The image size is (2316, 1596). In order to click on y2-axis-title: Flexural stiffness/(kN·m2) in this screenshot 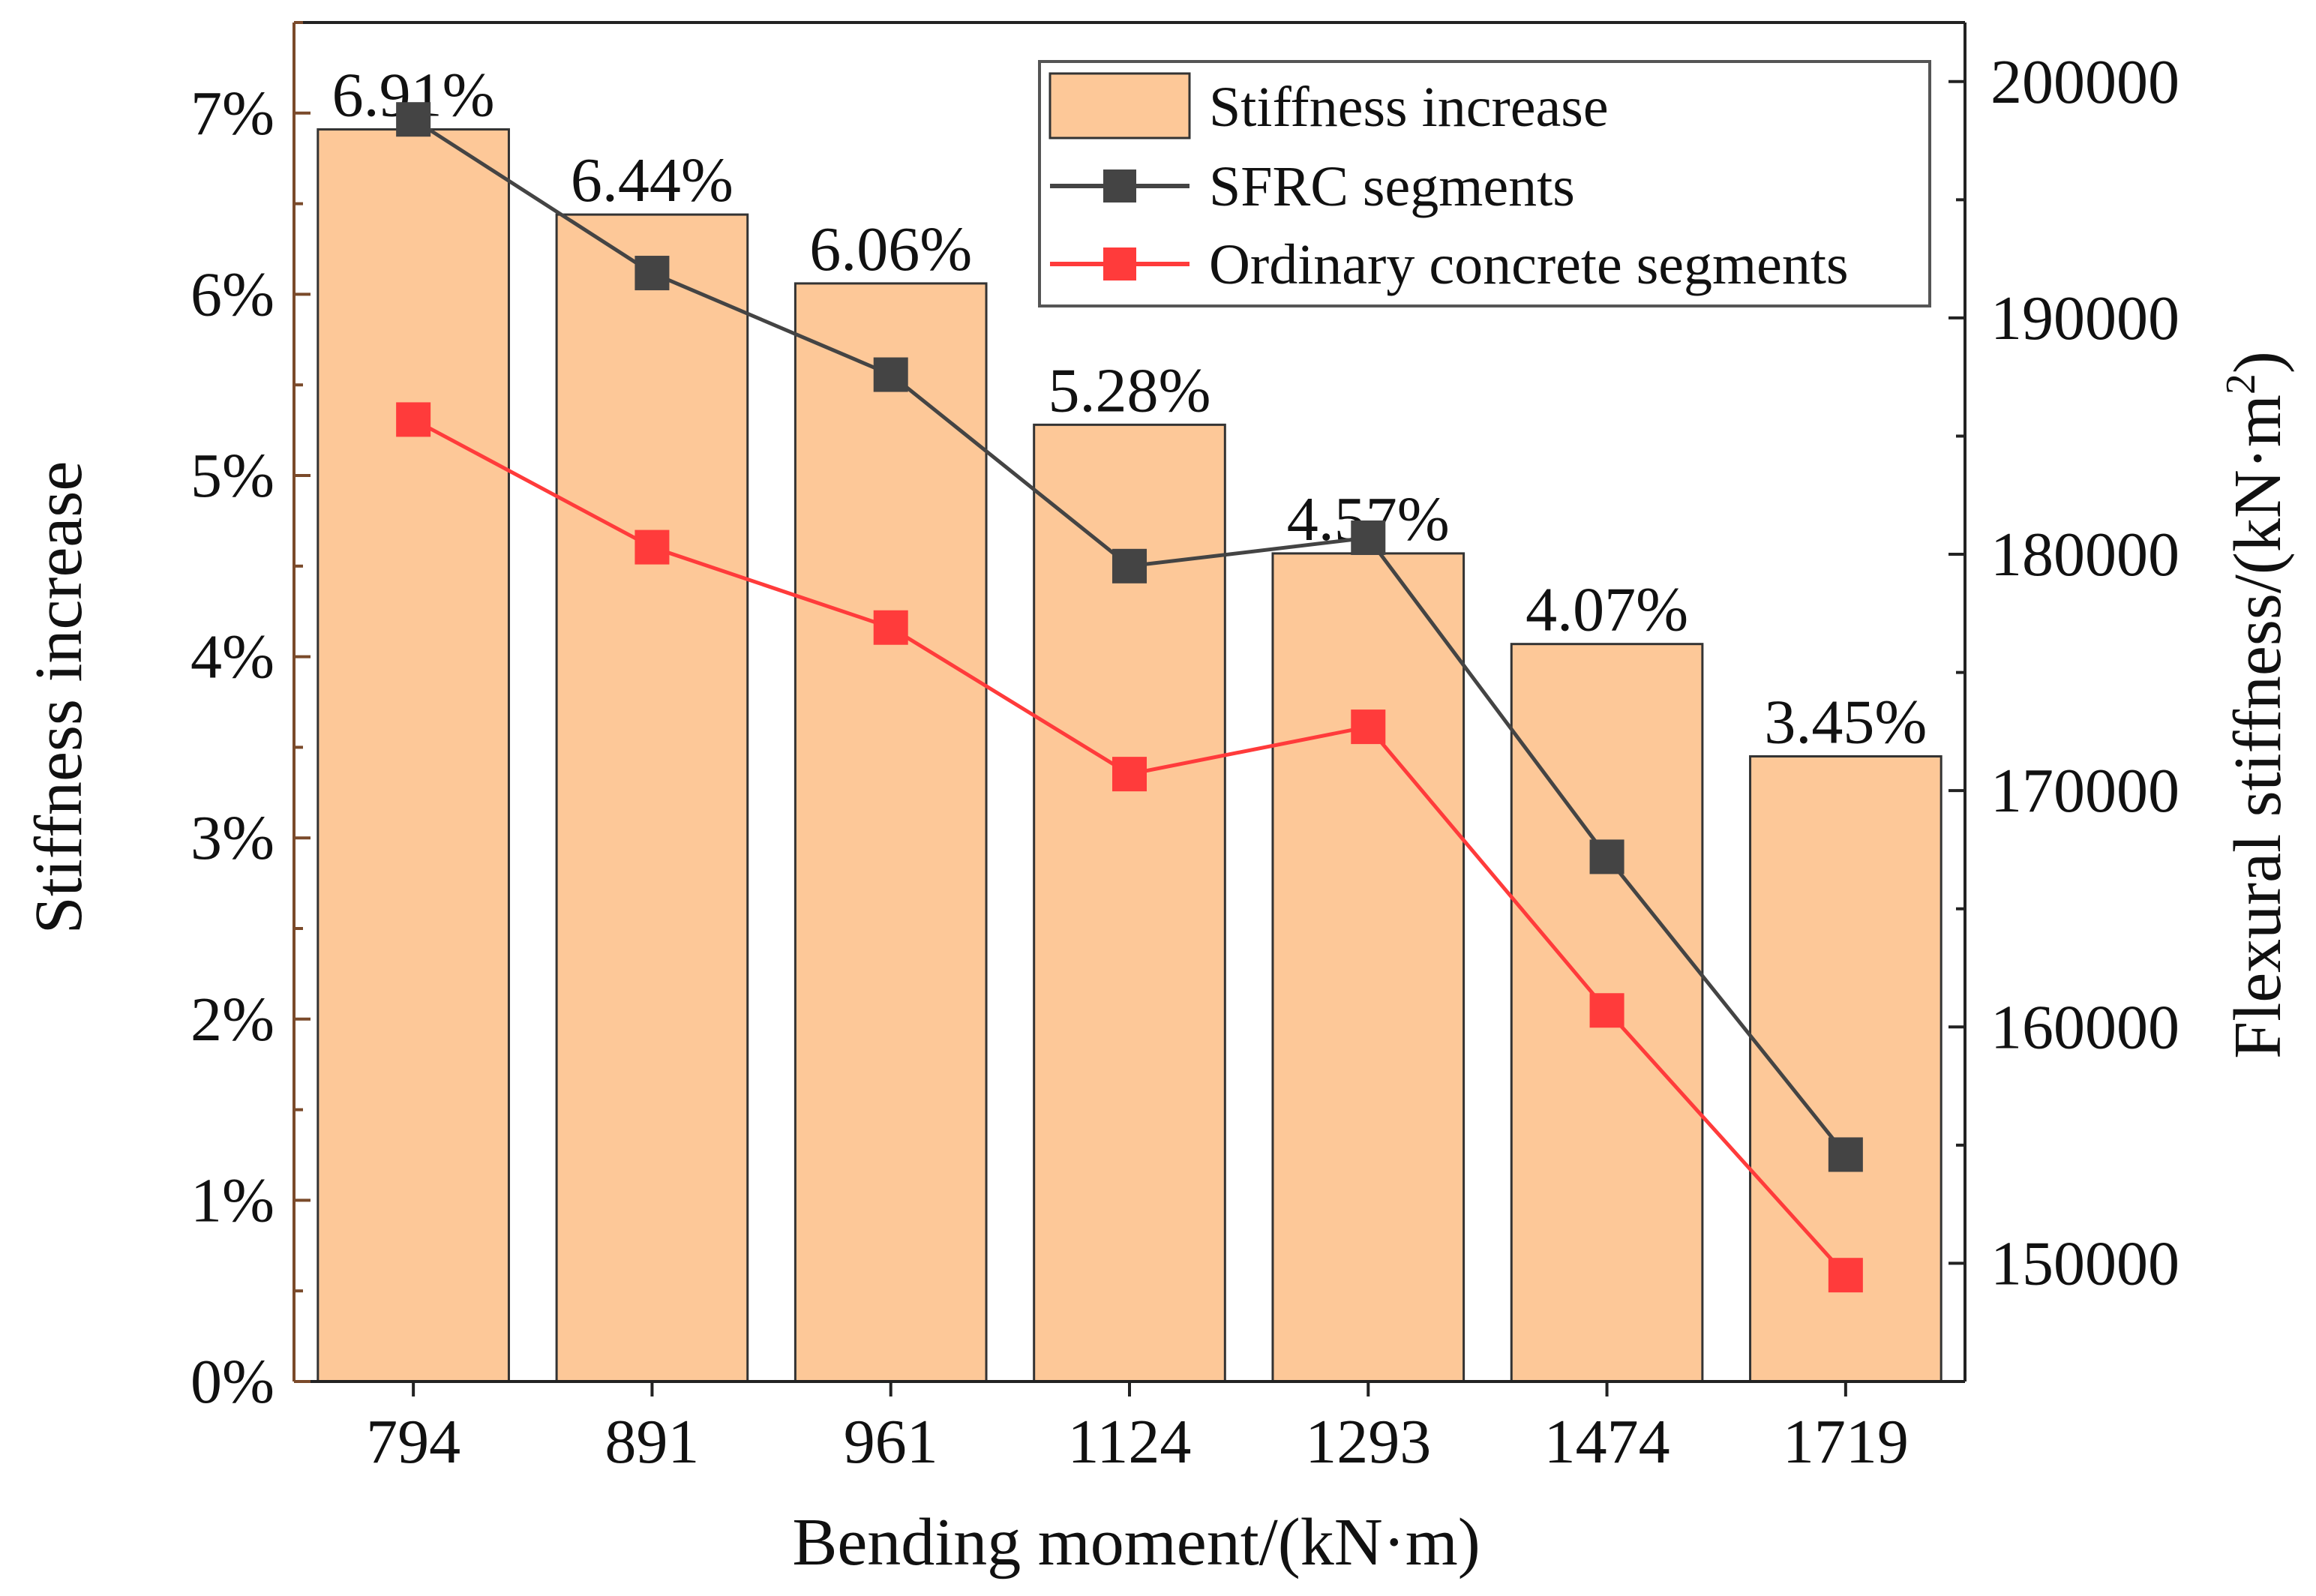, I will do `click(2256, 705)`.